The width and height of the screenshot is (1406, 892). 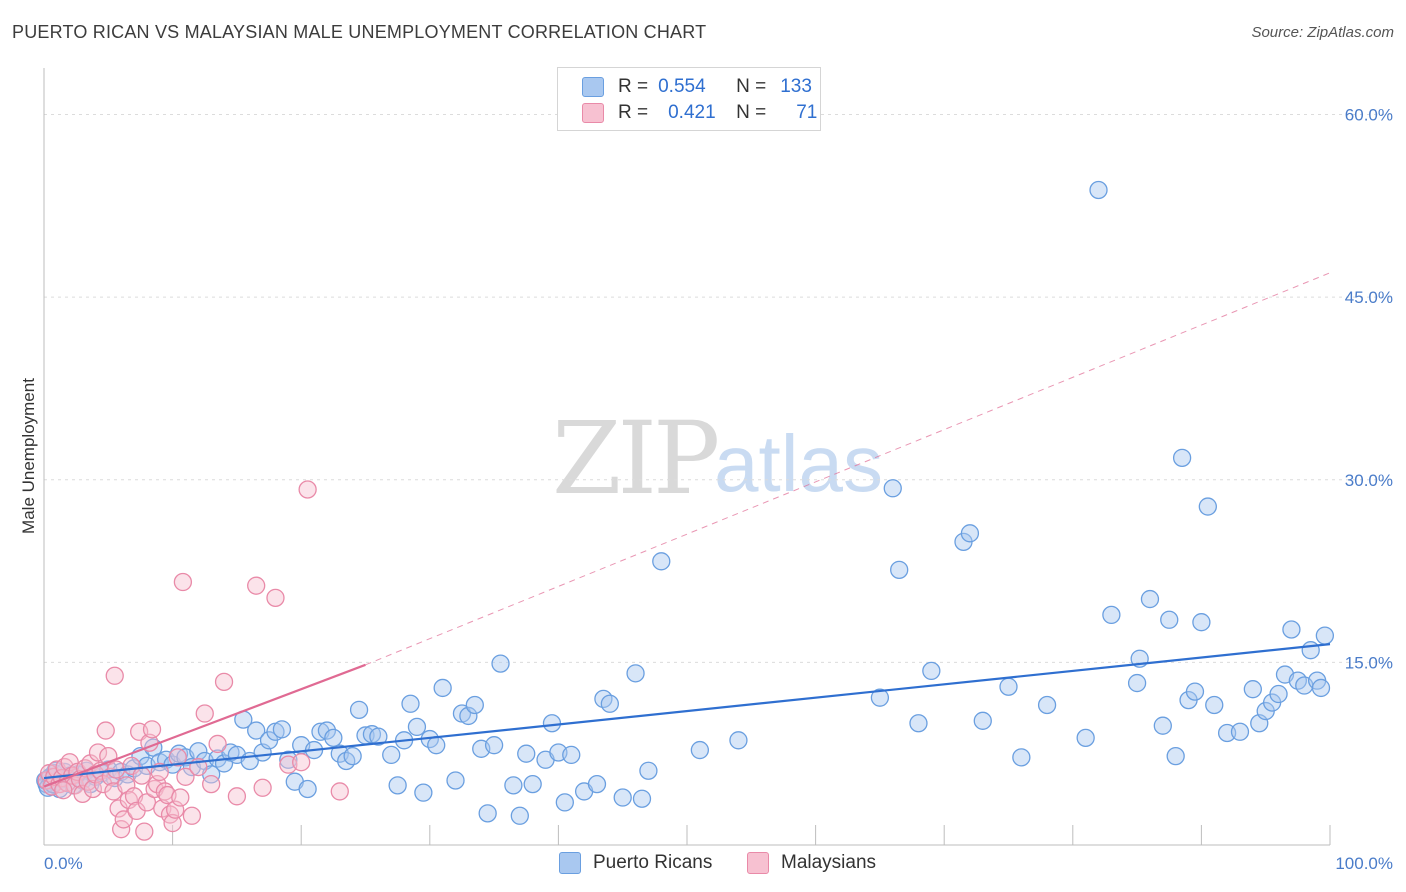 I want to click on legend-r-value: 0.421, so click(x=692, y=112).